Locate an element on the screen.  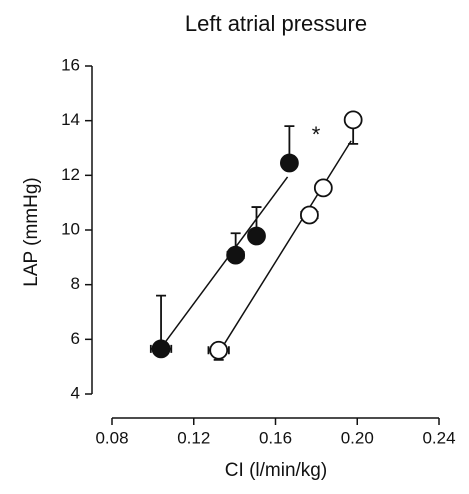
y-tick-label: 16 is located at coordinates (70, 64).